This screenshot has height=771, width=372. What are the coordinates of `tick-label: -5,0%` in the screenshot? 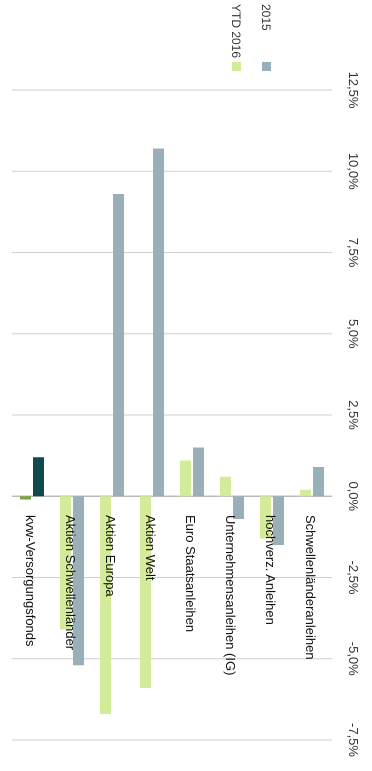 It's located at (353, 659).